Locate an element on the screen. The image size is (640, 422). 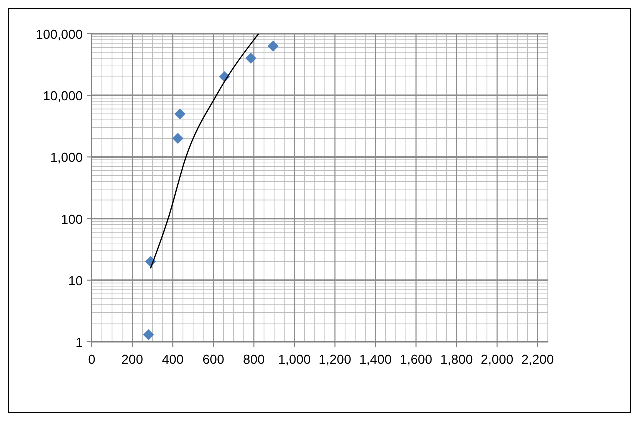
y-tick-label: 100,000 is located at coordinates (59, 34).